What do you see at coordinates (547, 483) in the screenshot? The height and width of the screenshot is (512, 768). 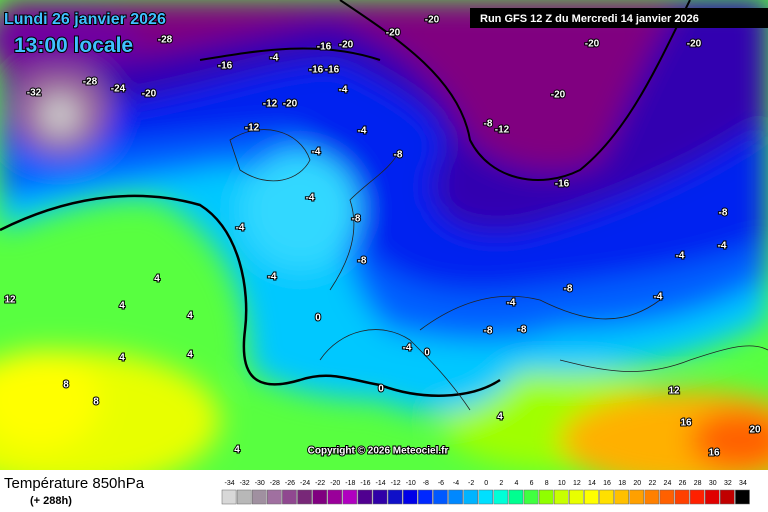 I see `legend-label: 8` at bounding box center [547, 483].